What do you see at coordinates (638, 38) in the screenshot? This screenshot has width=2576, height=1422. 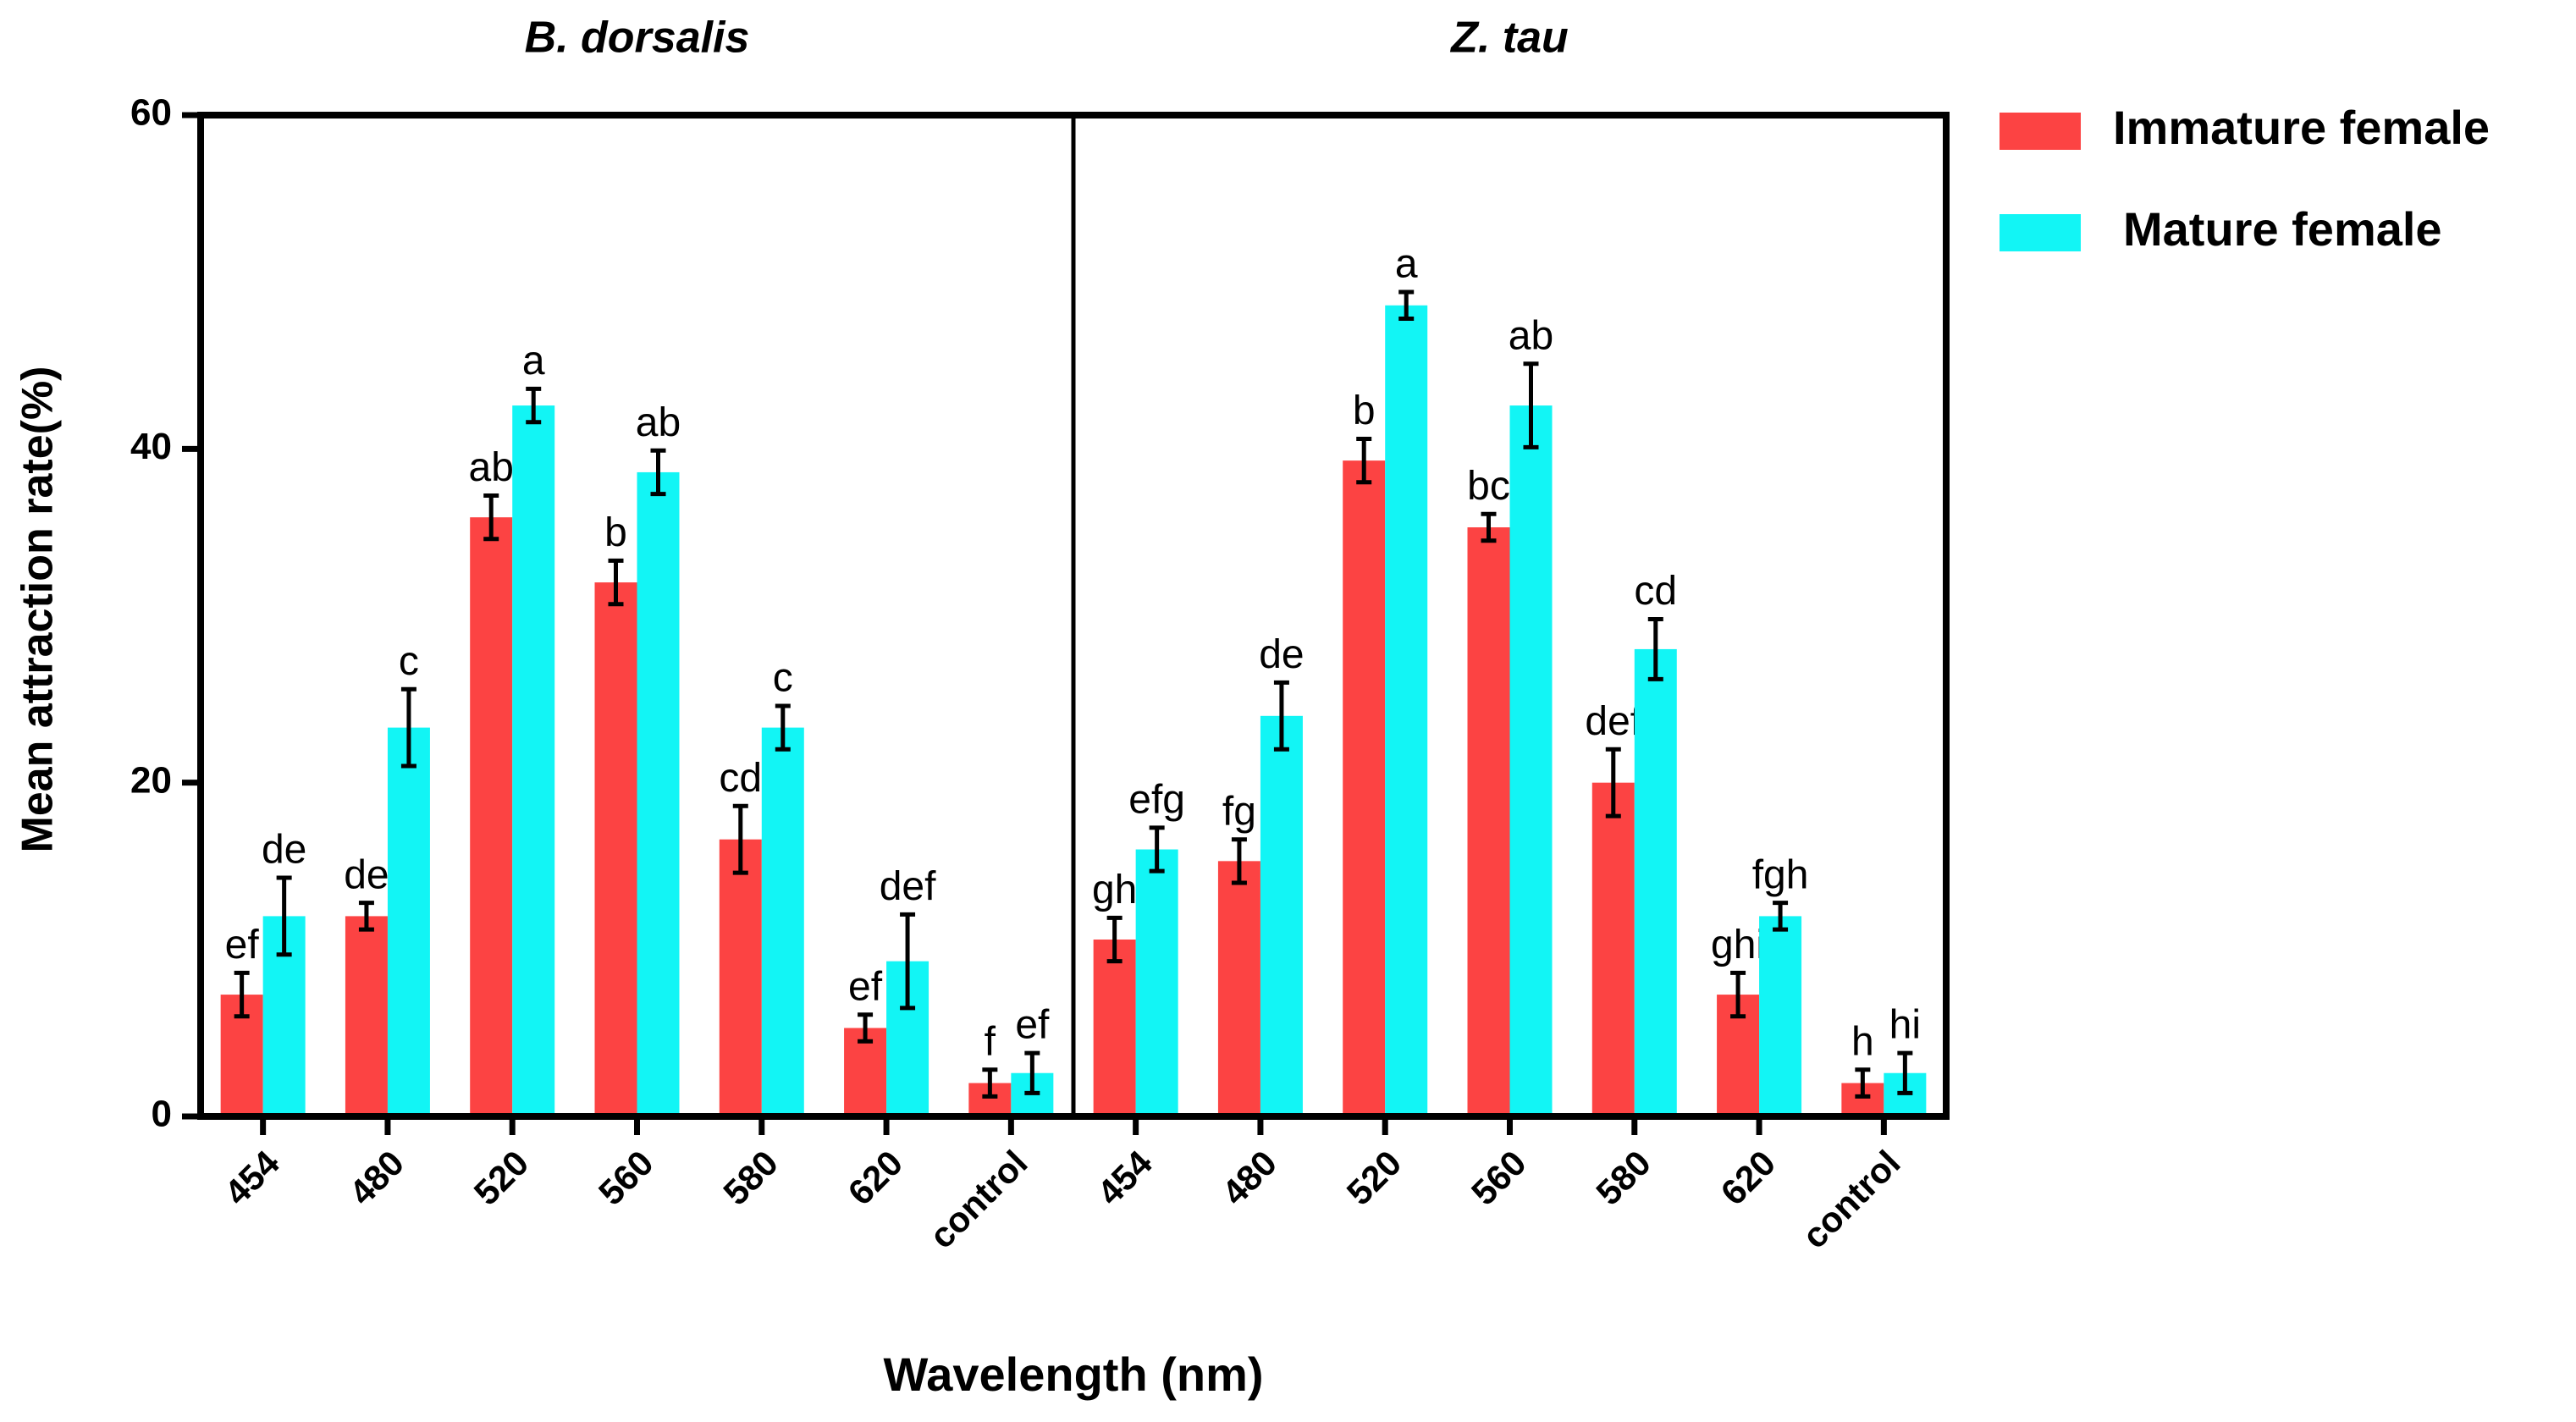 I see `panel-title: B. dorsalis` at bounding box center [638, 38].